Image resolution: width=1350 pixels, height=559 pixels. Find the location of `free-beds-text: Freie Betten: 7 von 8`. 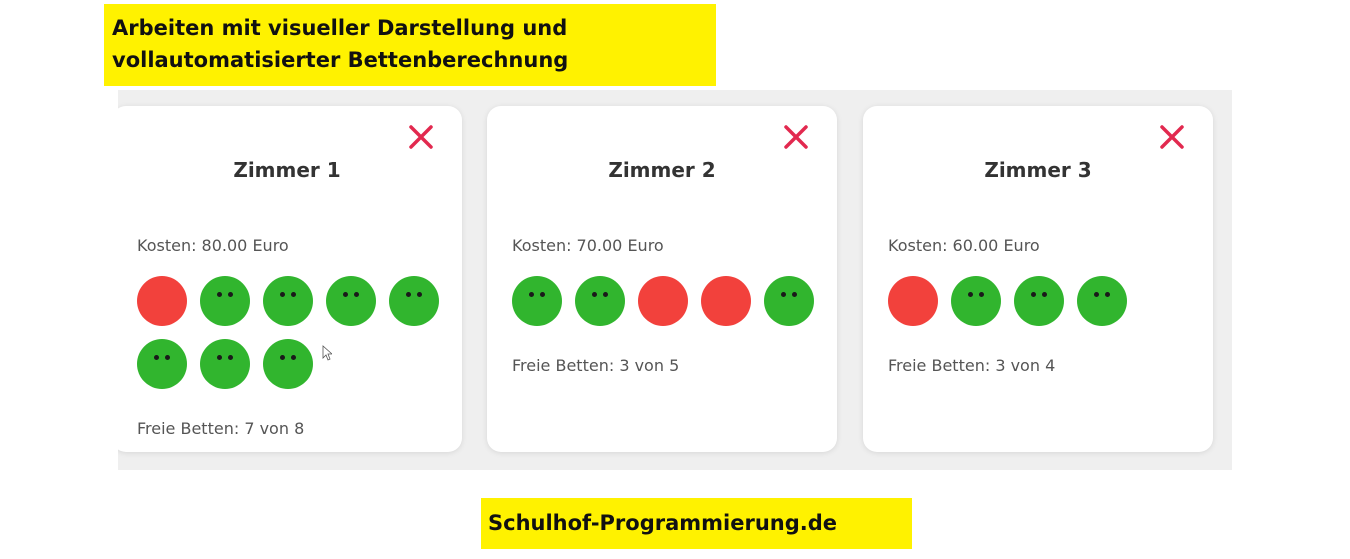

free-beds-text: Freie Betten: 7 von 8 is located at coordinates (221, 428).